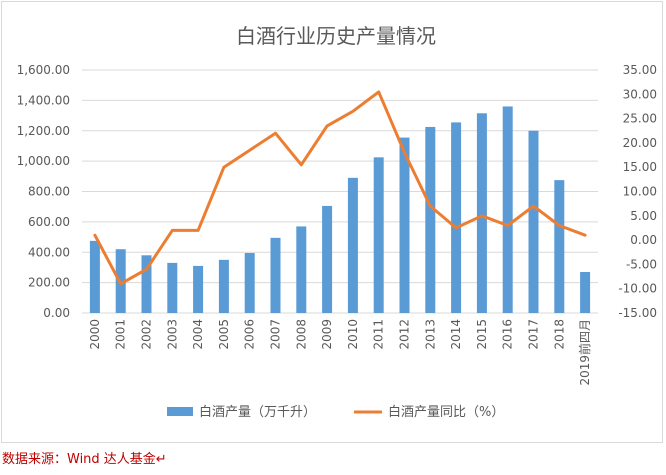  Describe the element at coordinates (56, 313) in the screenshot. I see `left-tick-label: 0.00` at that location.